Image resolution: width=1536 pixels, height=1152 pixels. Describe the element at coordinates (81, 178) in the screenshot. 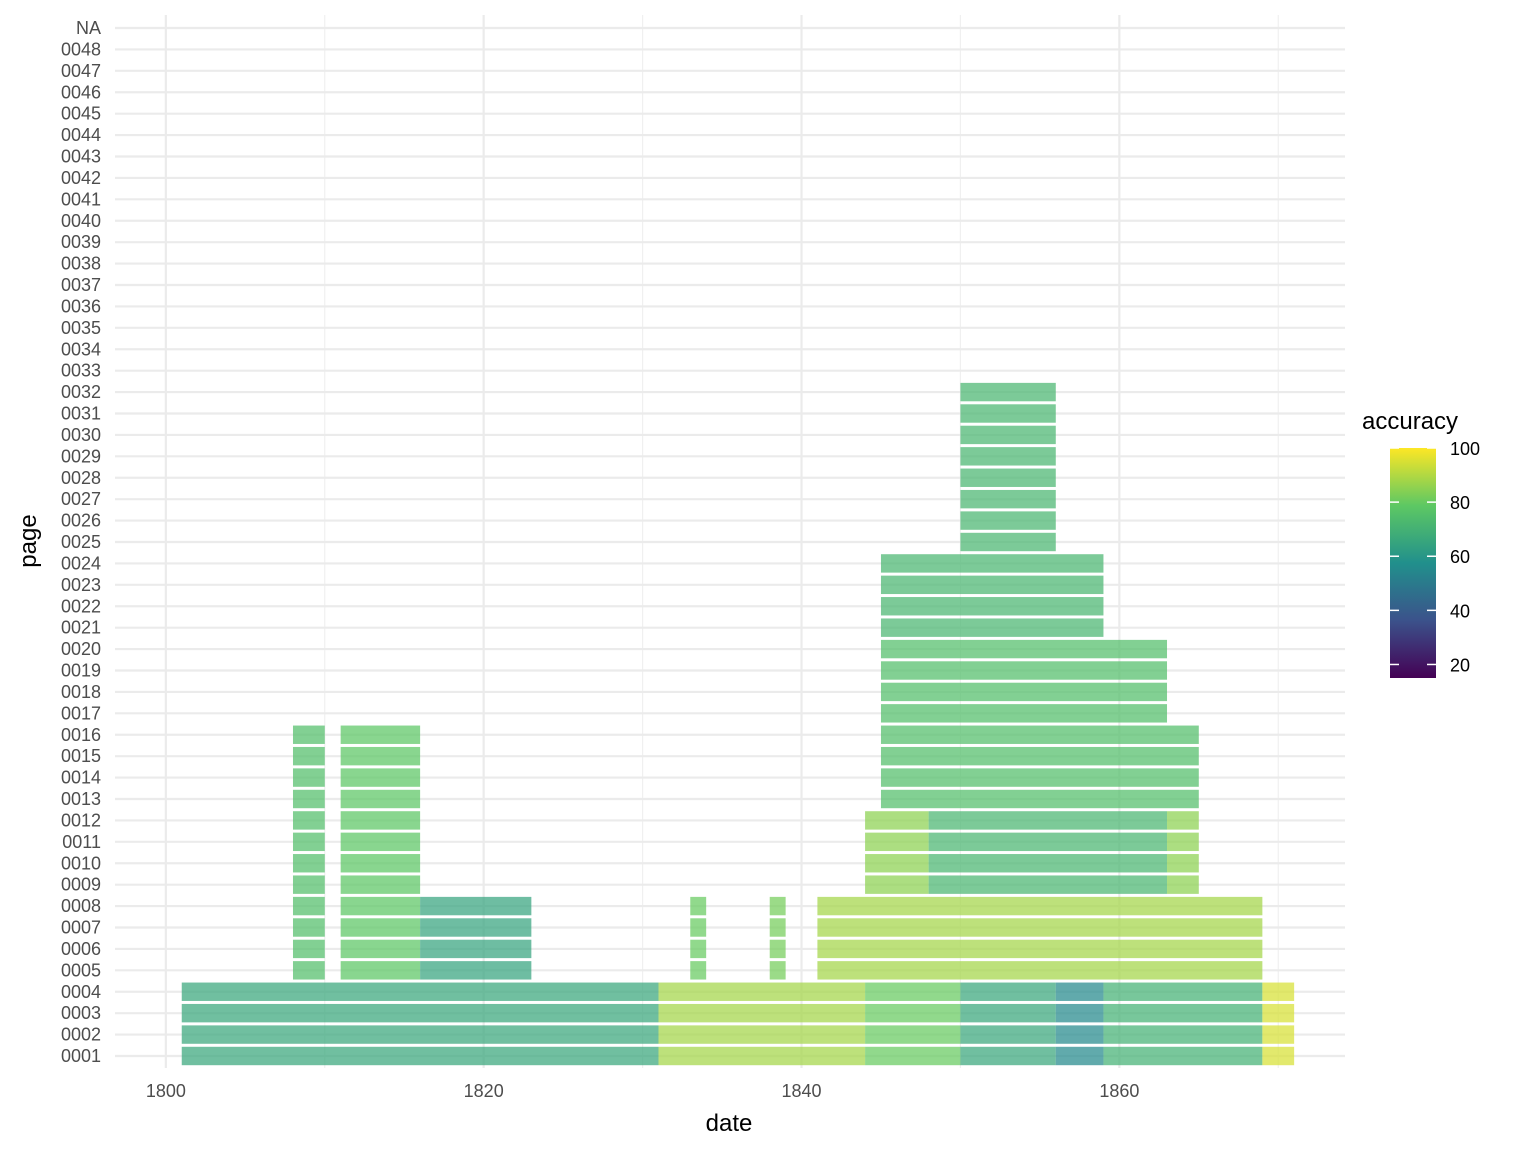

I see `y-tick-label: 0042` at that location.